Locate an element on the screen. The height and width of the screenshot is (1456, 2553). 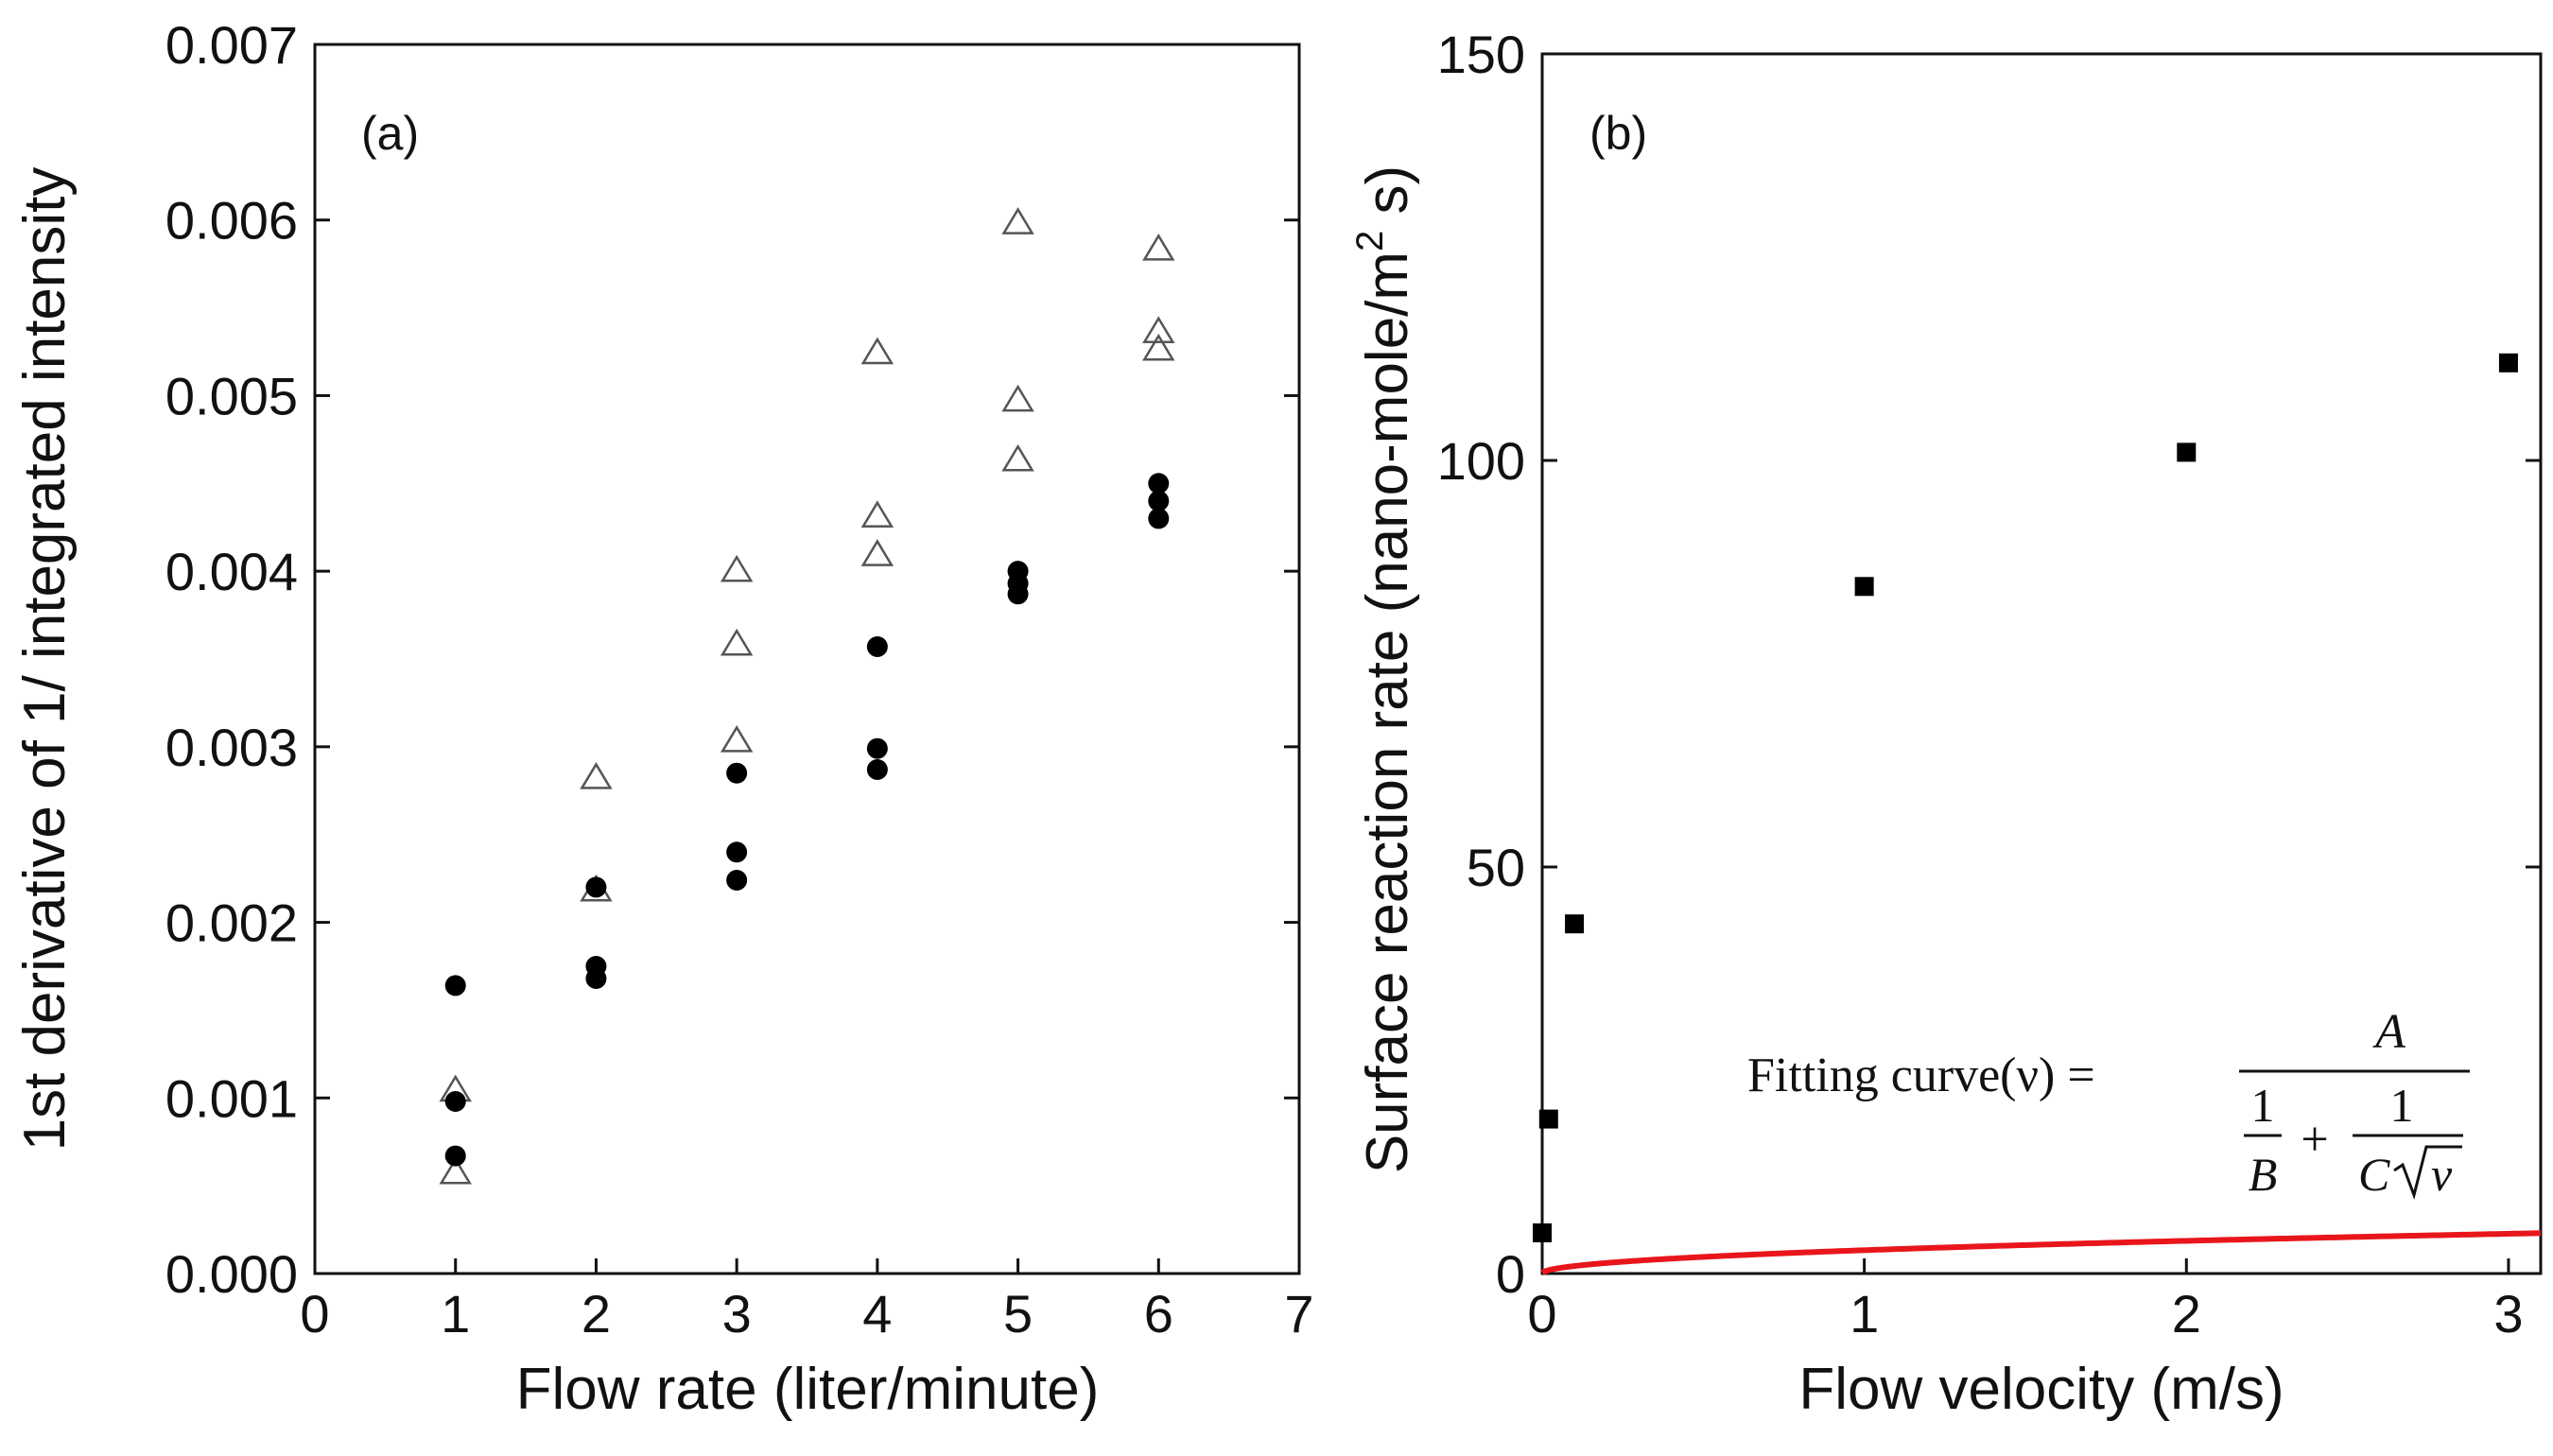
chart-a-y-tick-label: 0.002 is located at coordinates (232, 923).